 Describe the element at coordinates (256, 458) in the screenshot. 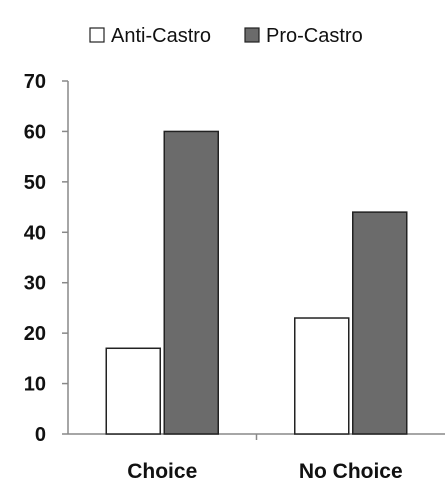

I see `x-axis: Choice No Choice` at that location.